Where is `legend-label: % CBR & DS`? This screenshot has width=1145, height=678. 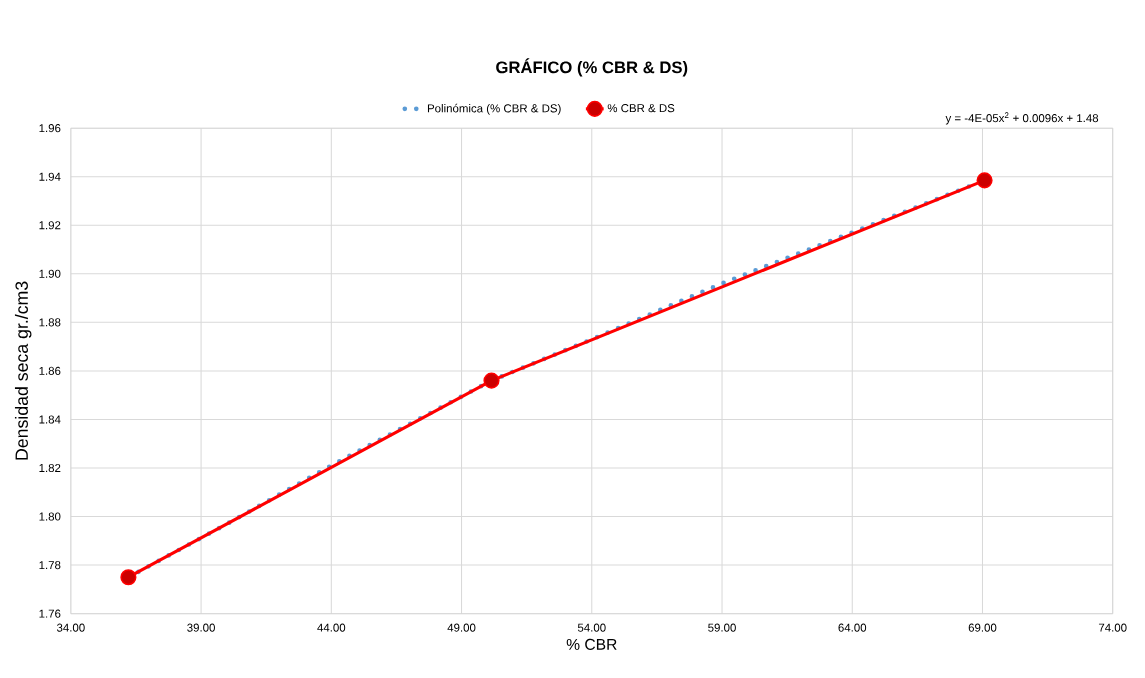
legend-label: % CBR & DS is located at coordinates (641, 108).